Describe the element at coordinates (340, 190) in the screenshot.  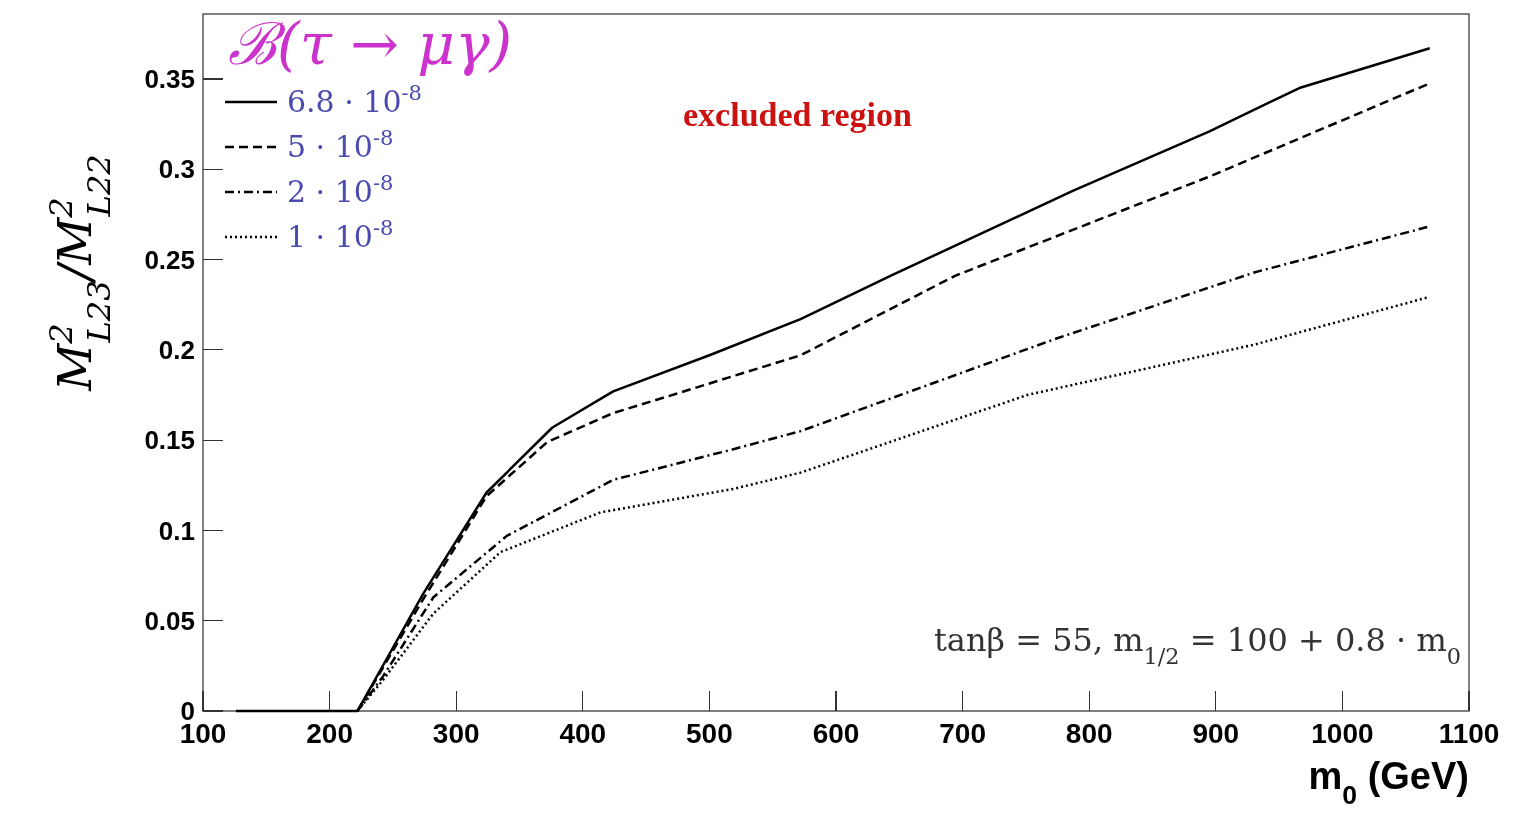
I see `legend-label: 2 · 10$^{-8}$` at that location.